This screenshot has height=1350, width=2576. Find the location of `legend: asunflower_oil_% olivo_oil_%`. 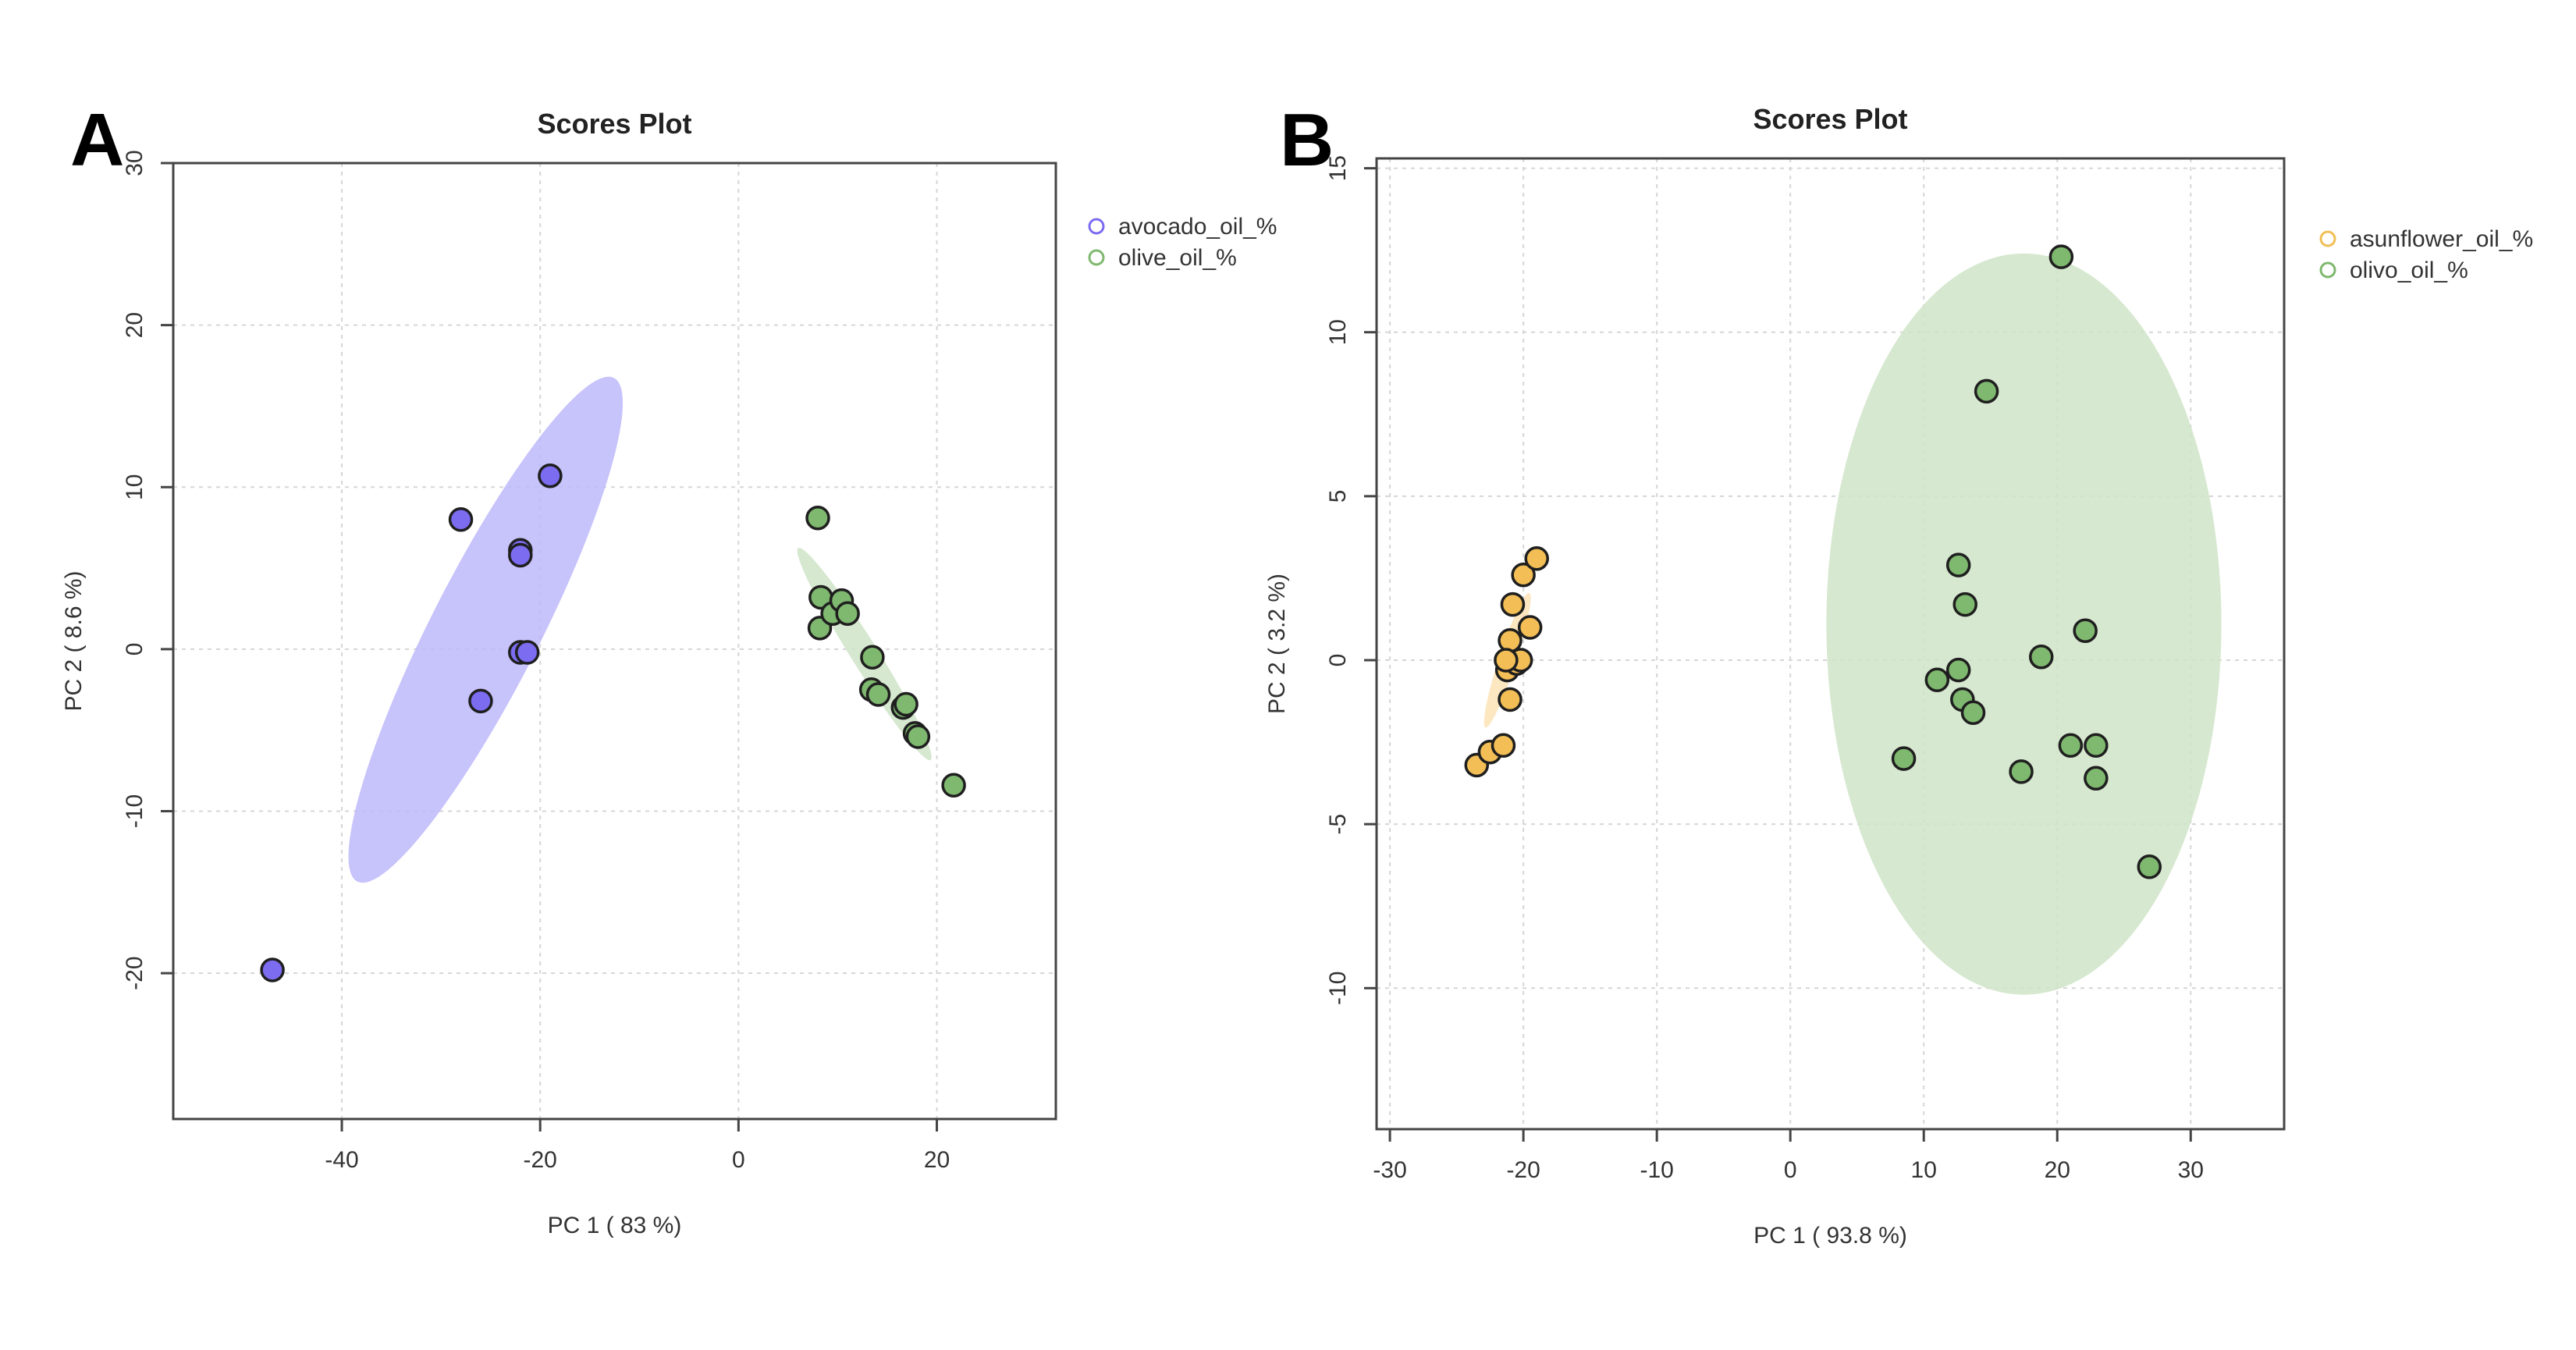

legend: asunflower_oil_% olivo_oil_% is located at coordinates (2426, 254).